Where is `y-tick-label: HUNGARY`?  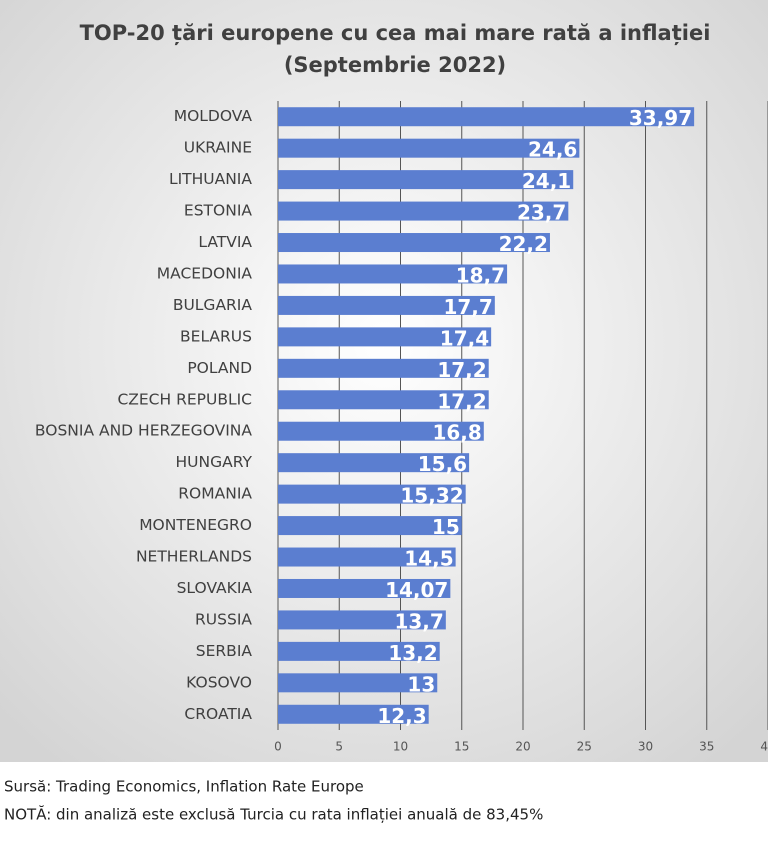
y-tick-label: HUNGARY is located at coordinates (214, 462).